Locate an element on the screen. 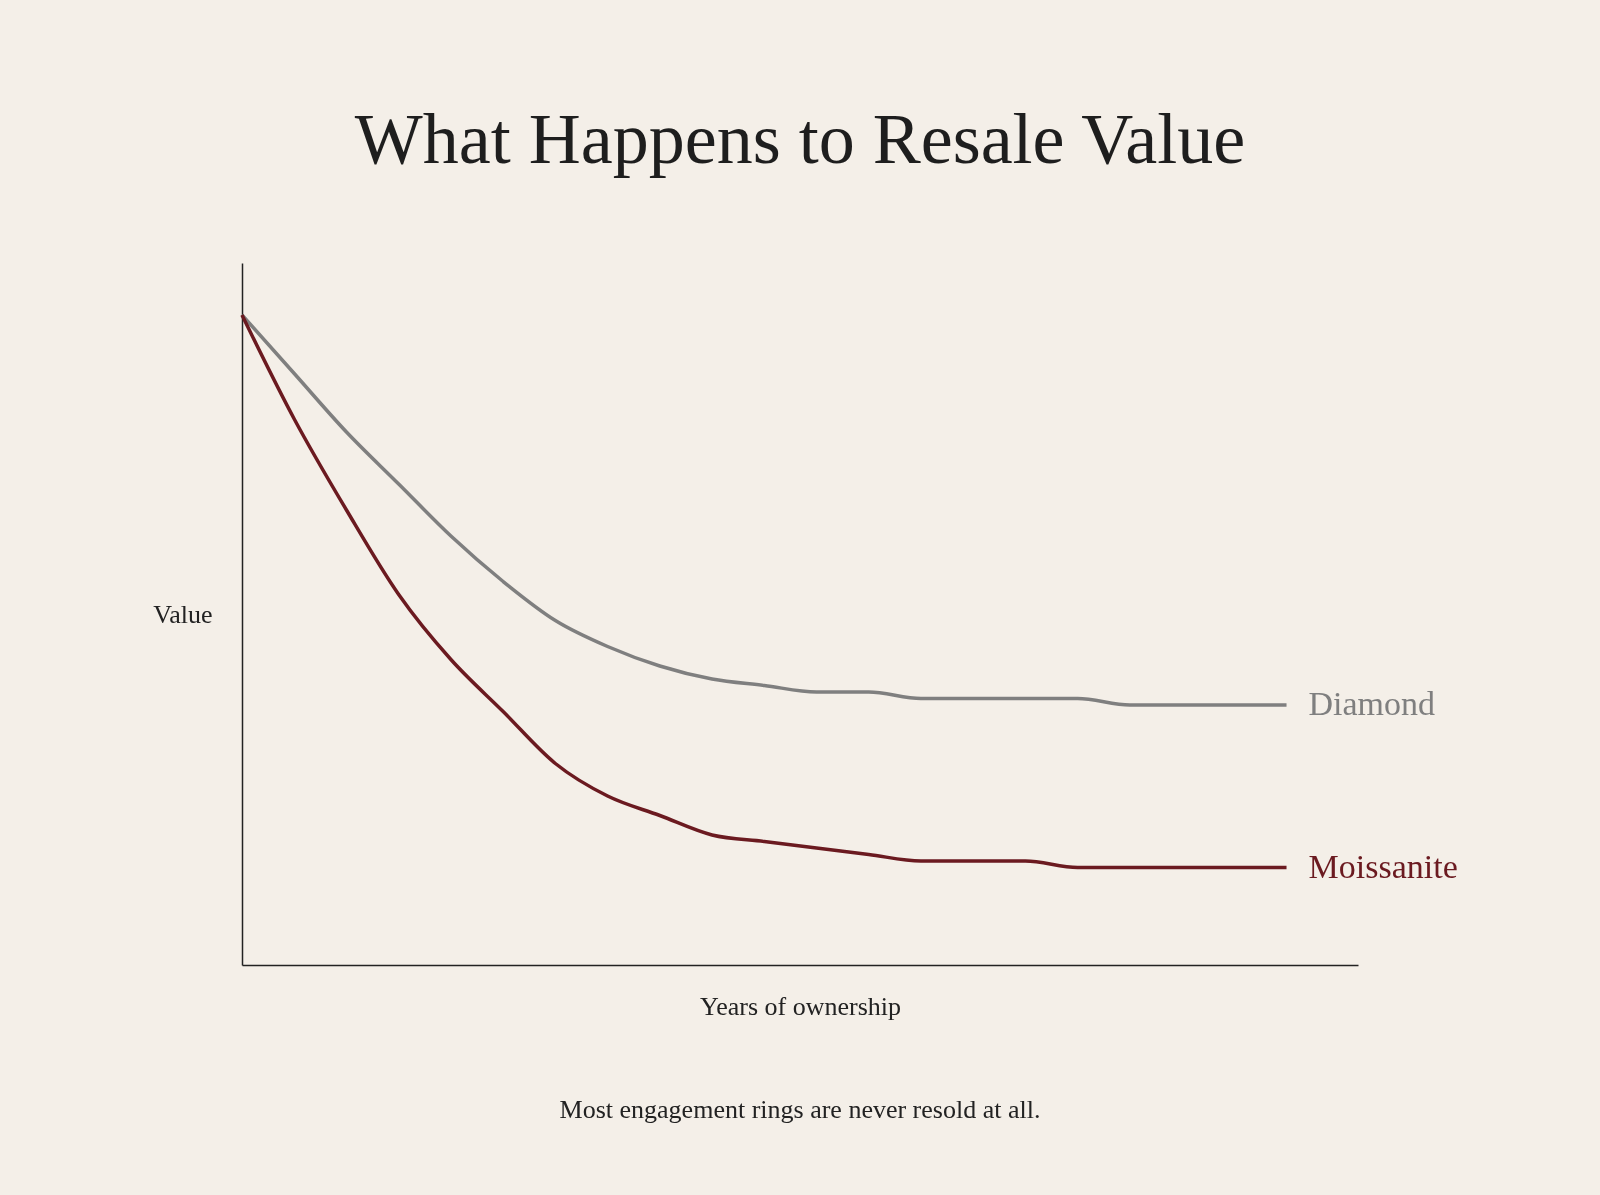 The height and width of the screenshot is (1195, 1600). x-axis-title: Years of ownership is located at coordinates (800, 1006).